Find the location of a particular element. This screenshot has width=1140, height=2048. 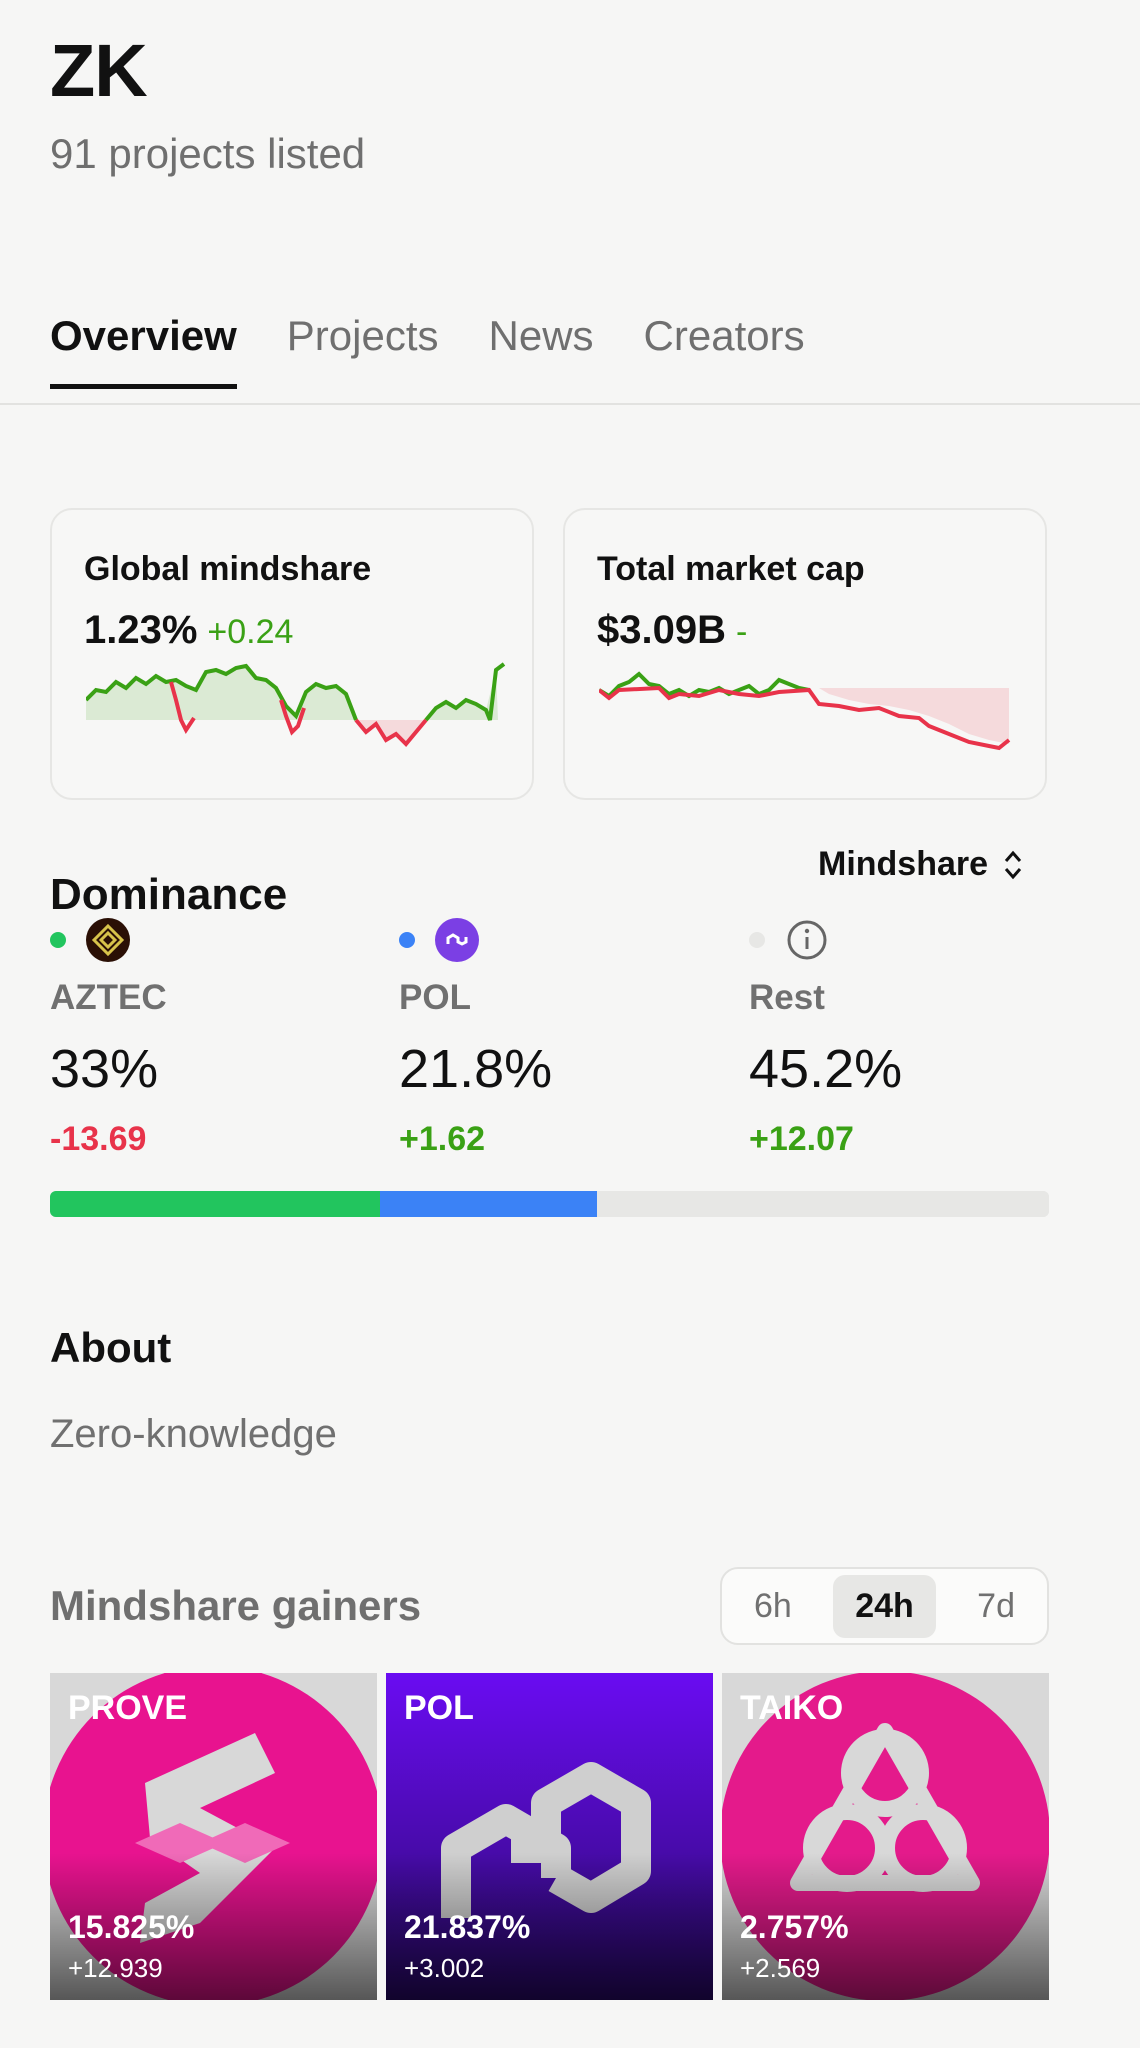

card-value: 1.23% +0.24 is located at coordinates (188, 630).